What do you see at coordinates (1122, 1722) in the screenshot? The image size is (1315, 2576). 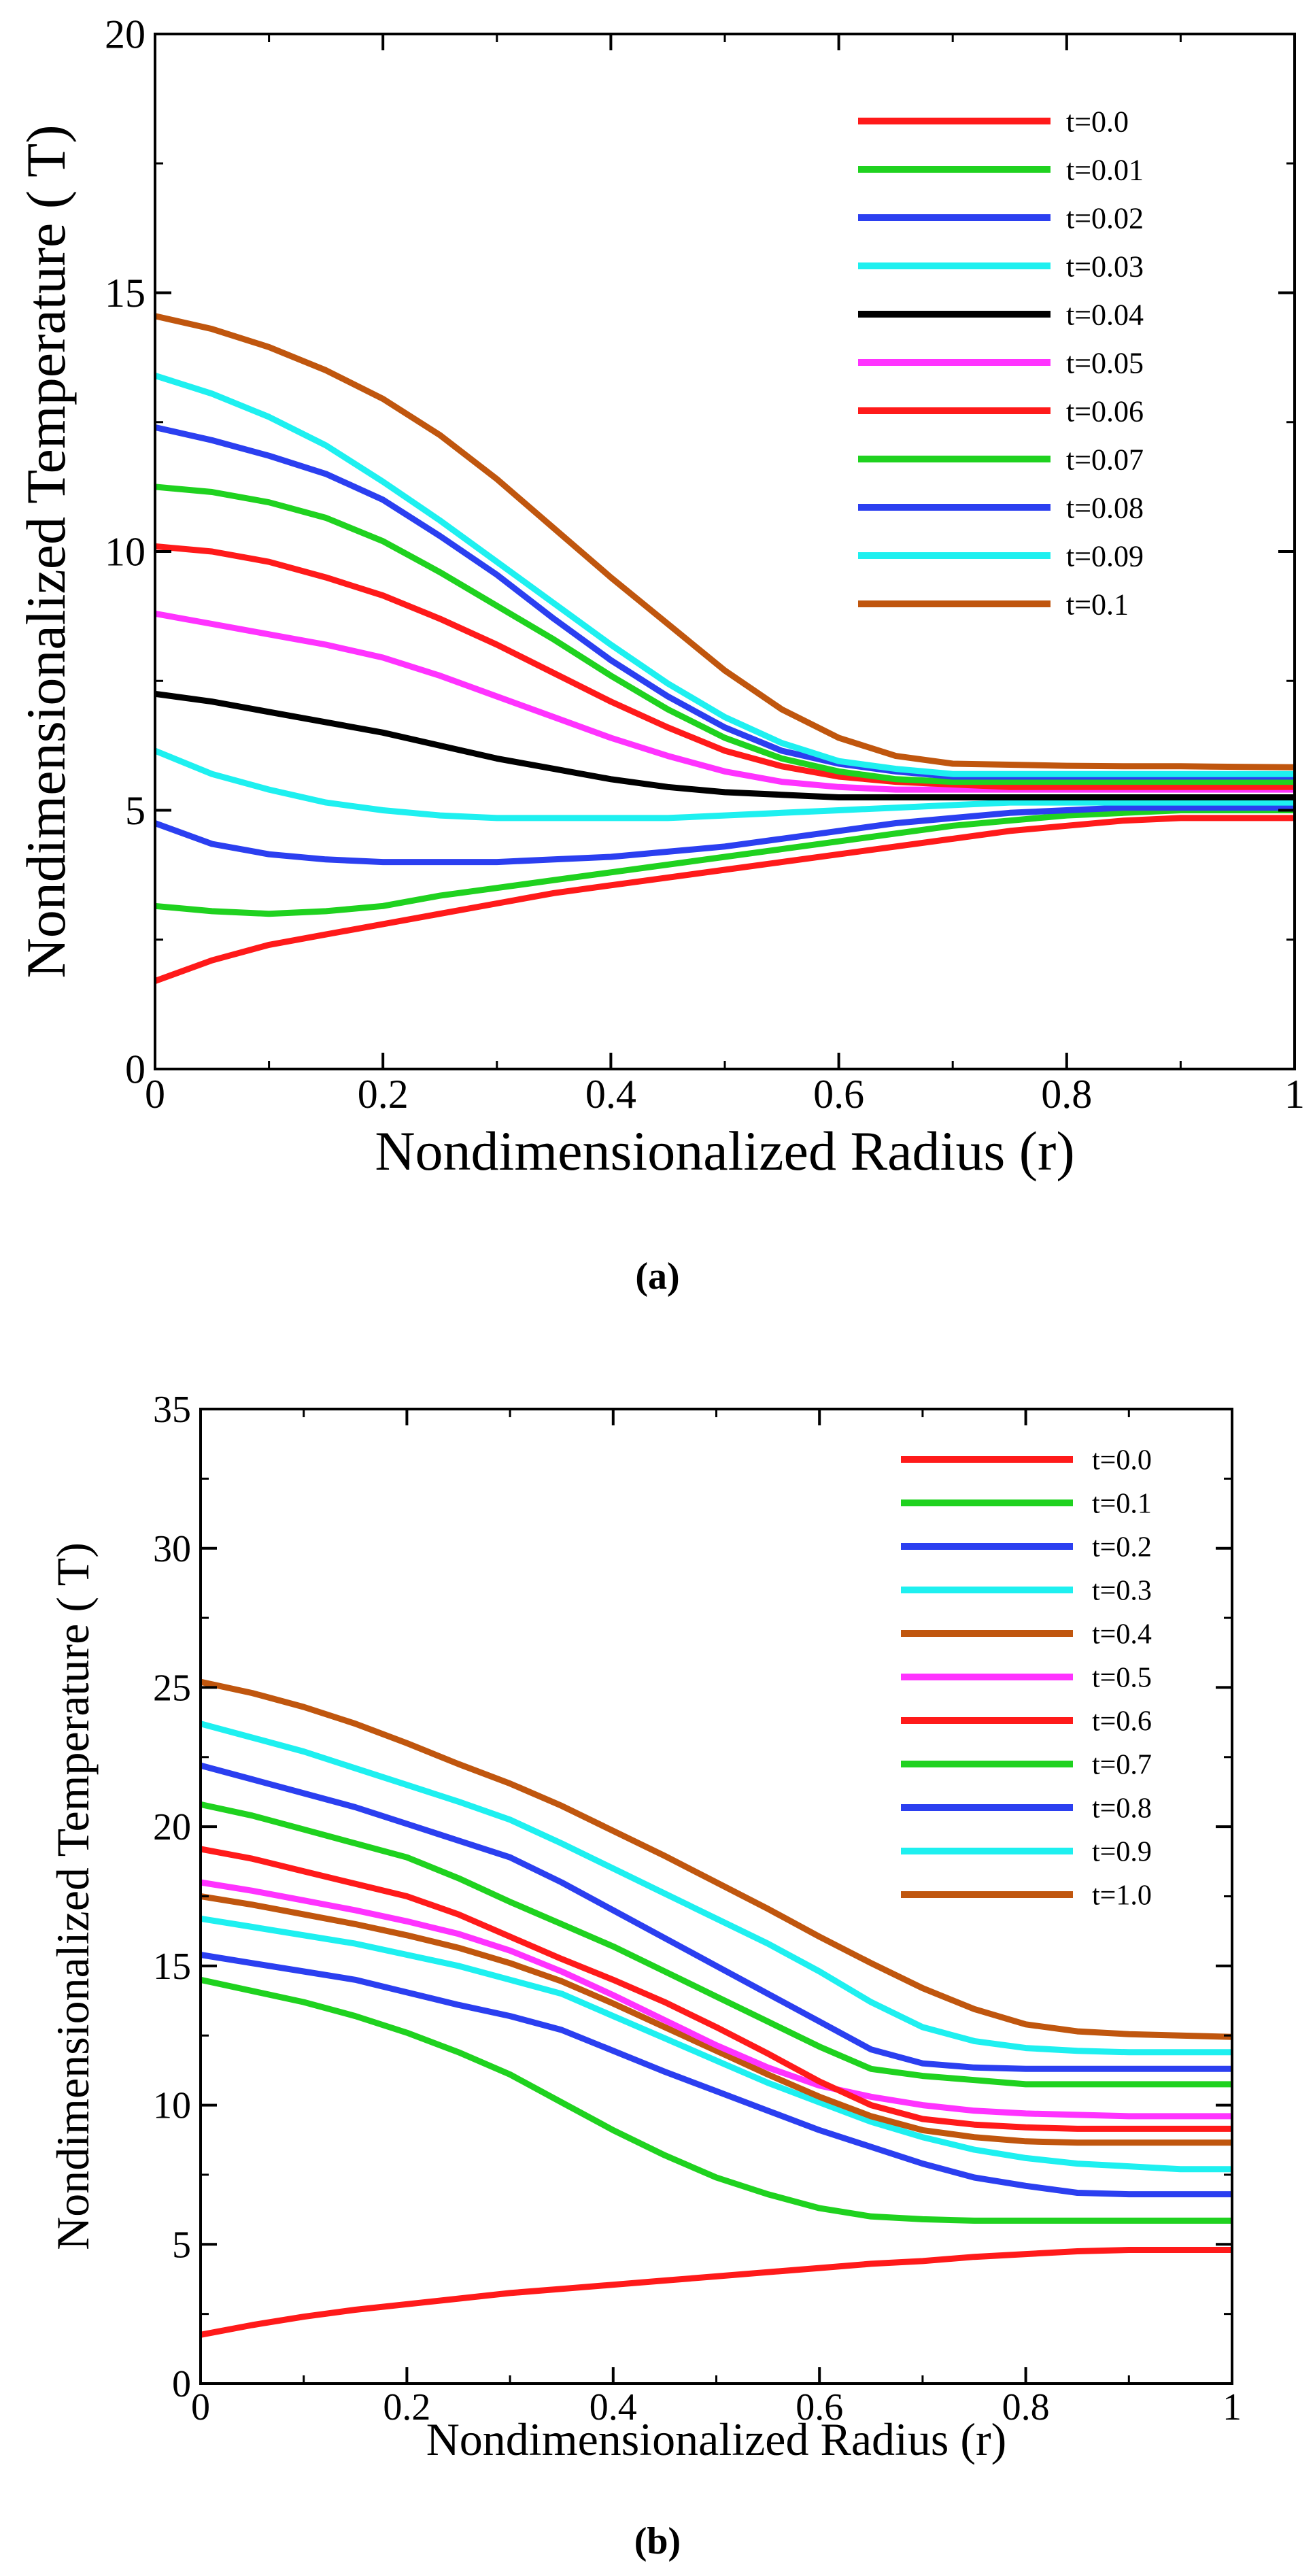 I see `legend-label: t=0.6` at bounding box center [1122, 1722].